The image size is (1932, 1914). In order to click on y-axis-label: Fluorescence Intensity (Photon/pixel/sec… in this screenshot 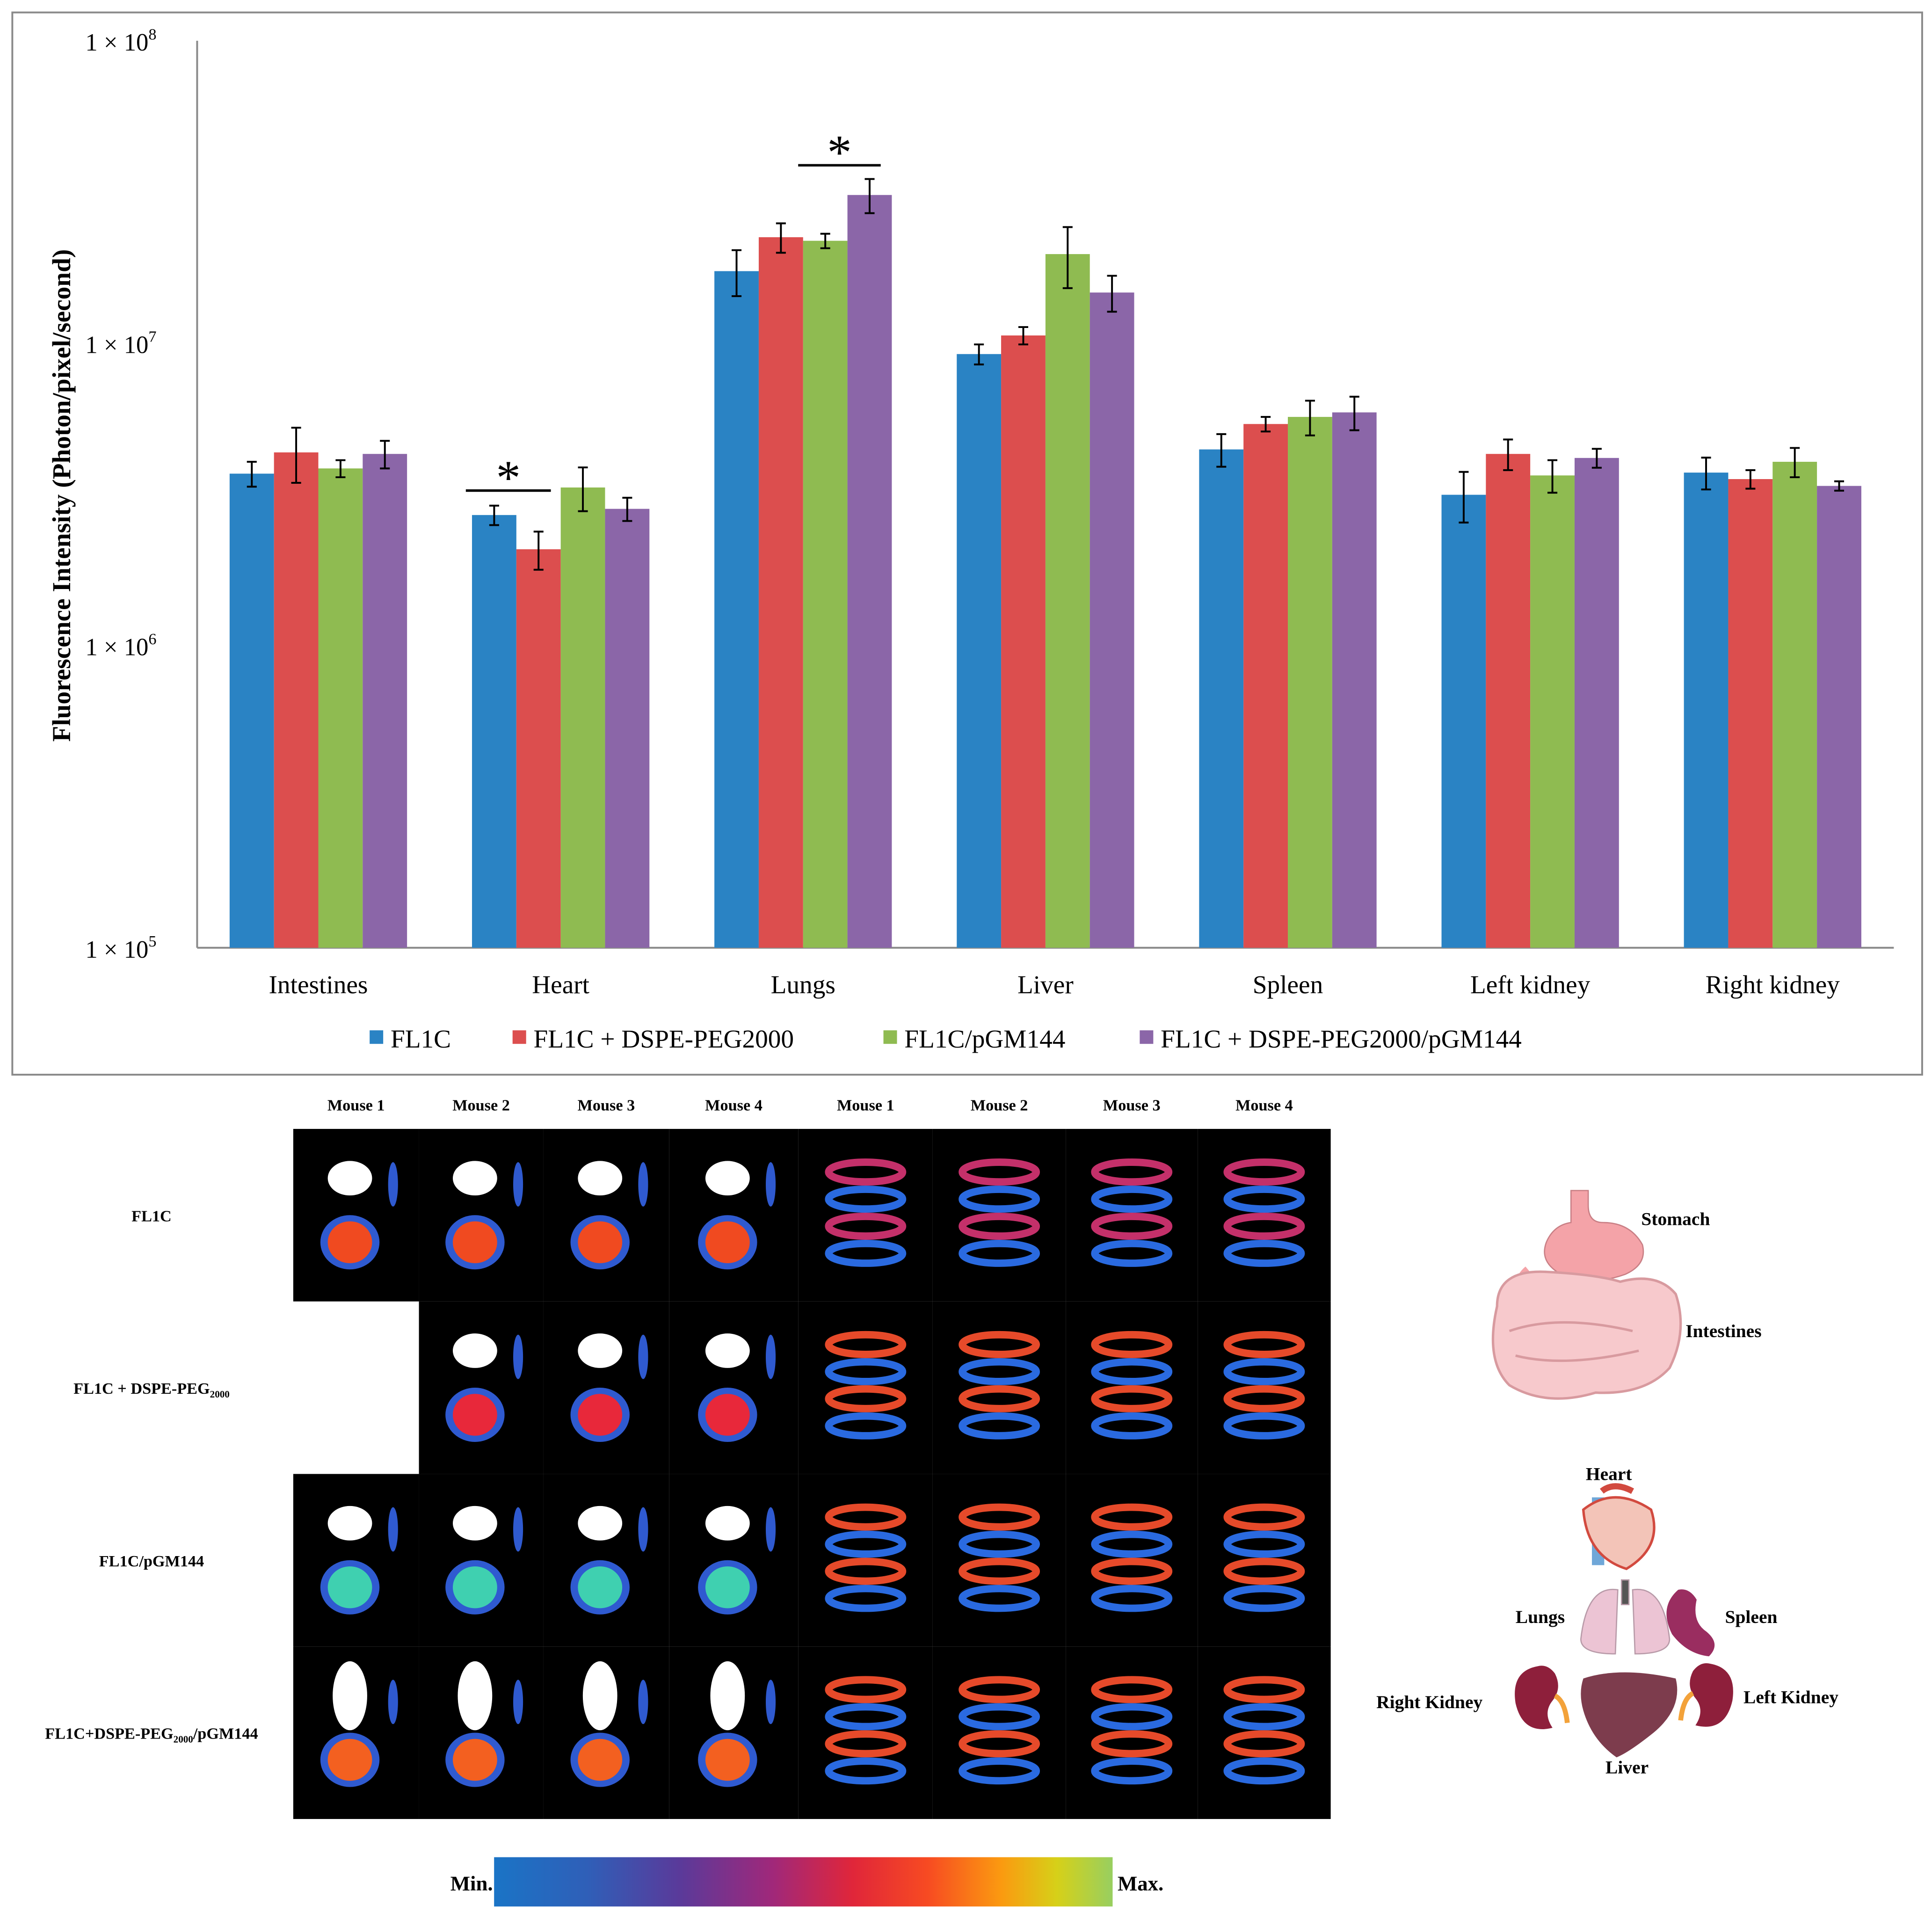, I will do `click(62, 495)`.